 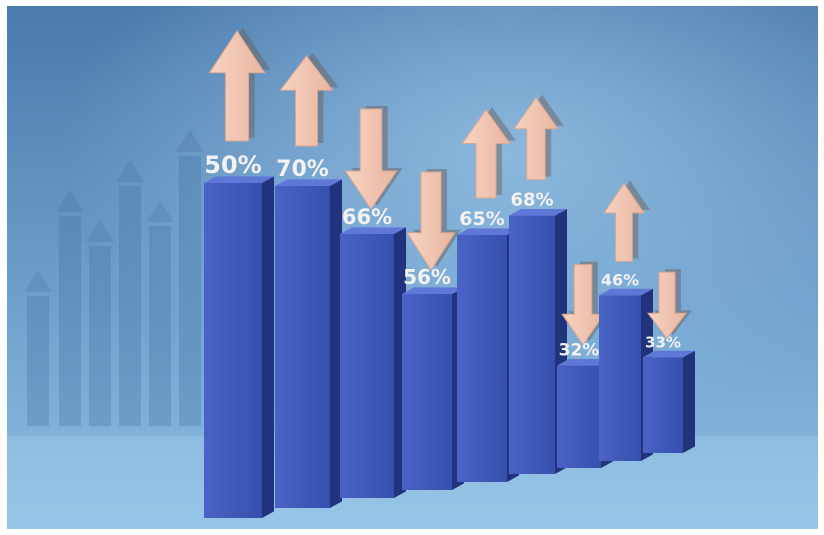 What do you see at coordinates (302, 169) in the screenshot?
I see `bar-value-label: 70%` at bounding box center [302, 169].